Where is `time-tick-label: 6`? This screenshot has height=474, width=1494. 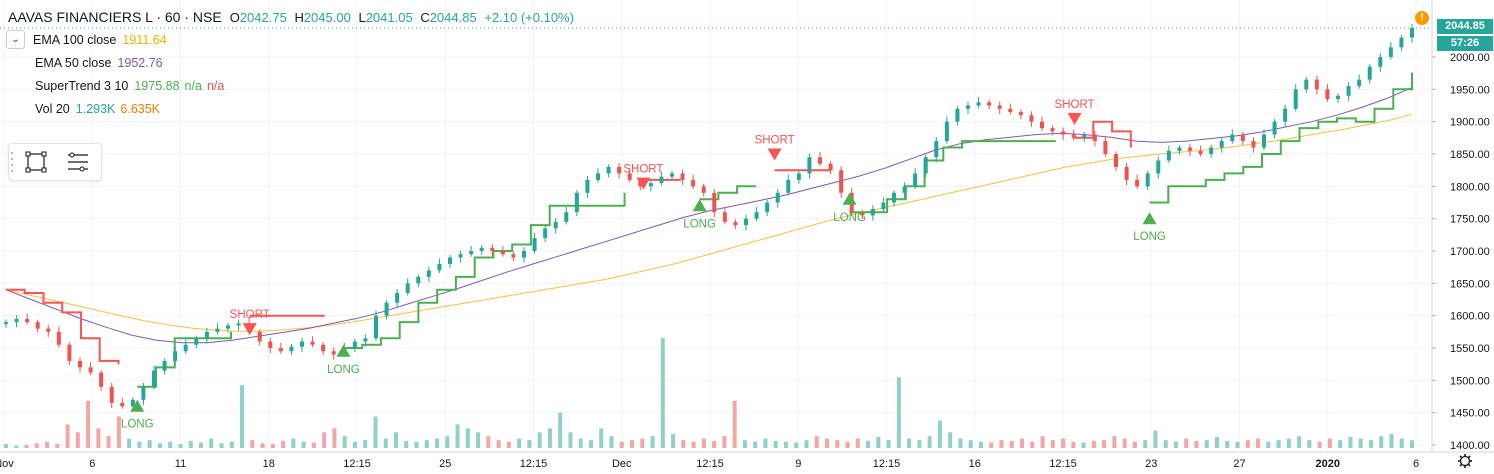
time-tick-label: 6 is located at coordinates (92, 464).